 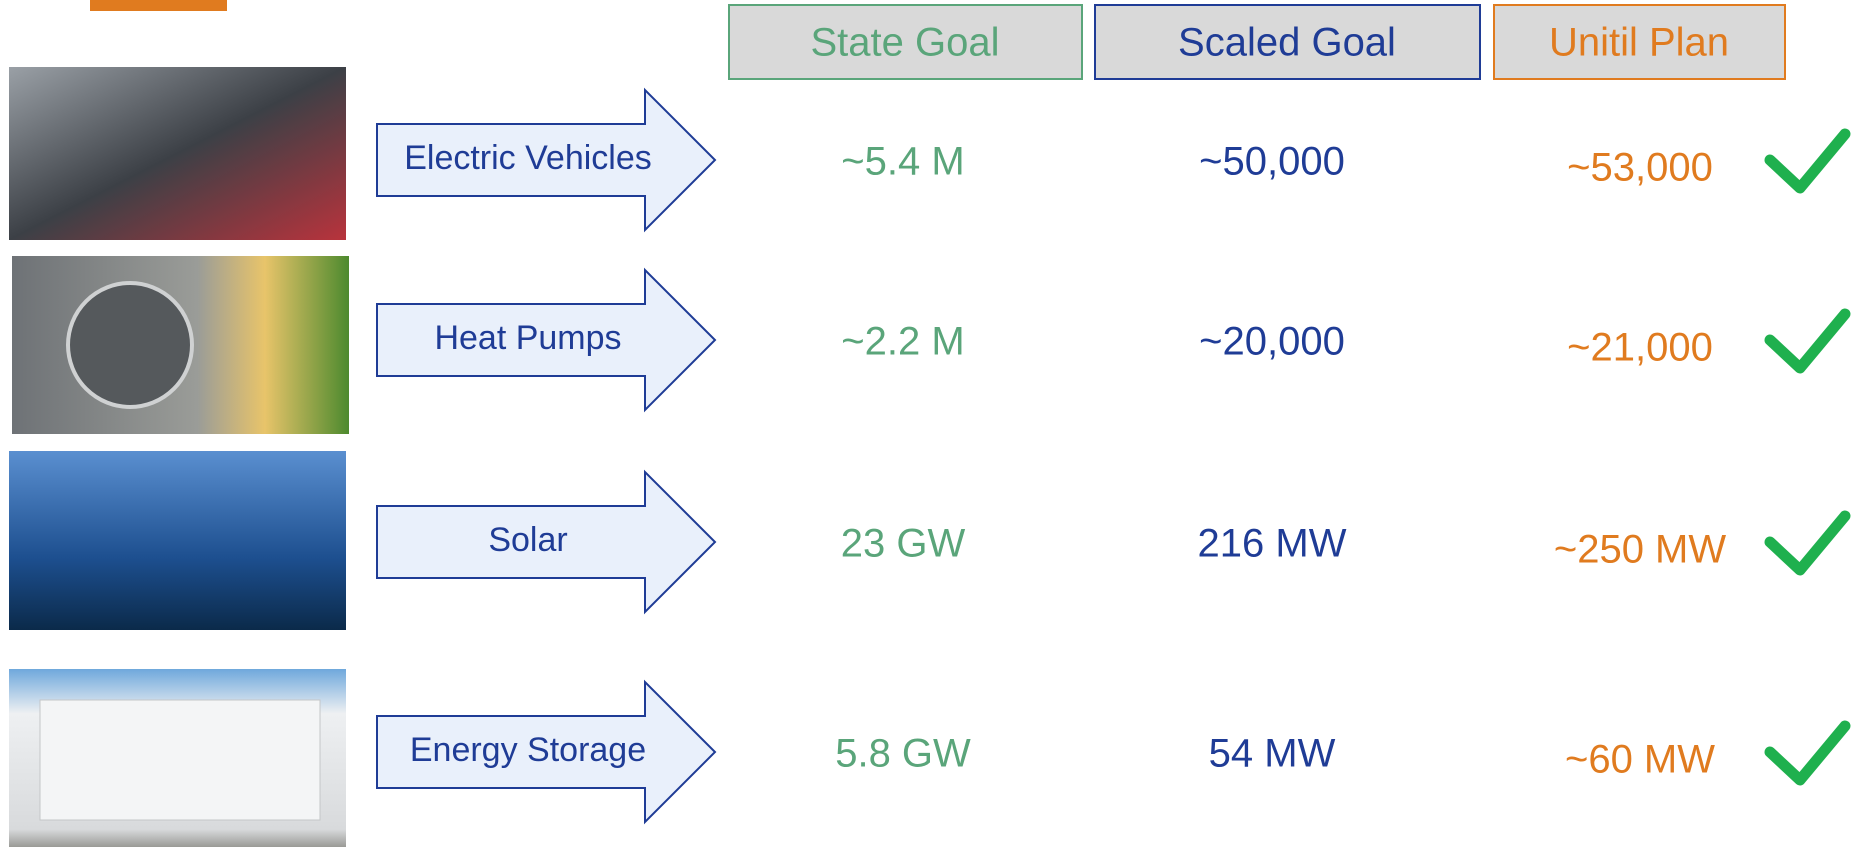 I want to click on header-text: Scaled Goal, so click(x=1287, y=43).